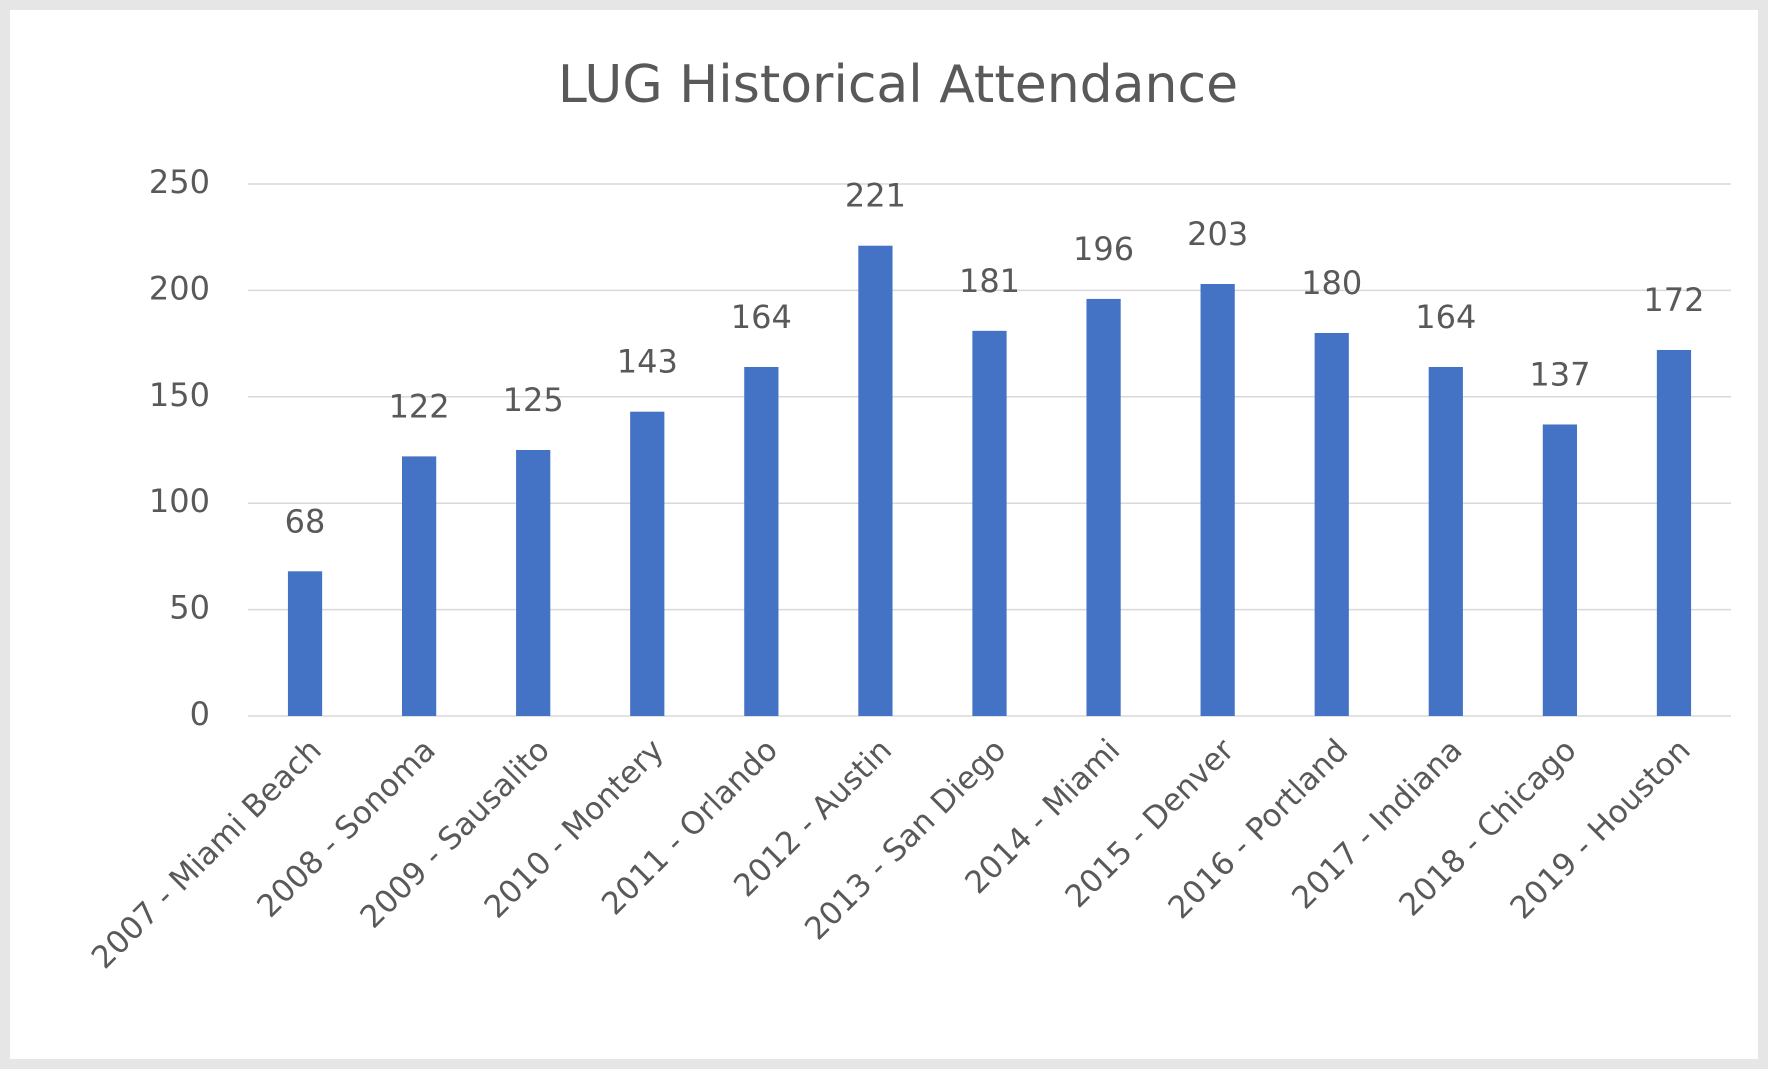  What do you see at coordinates (1103, 249) in the screenshot?
I see `data-label: 196` at bounding box center [1103, 249].